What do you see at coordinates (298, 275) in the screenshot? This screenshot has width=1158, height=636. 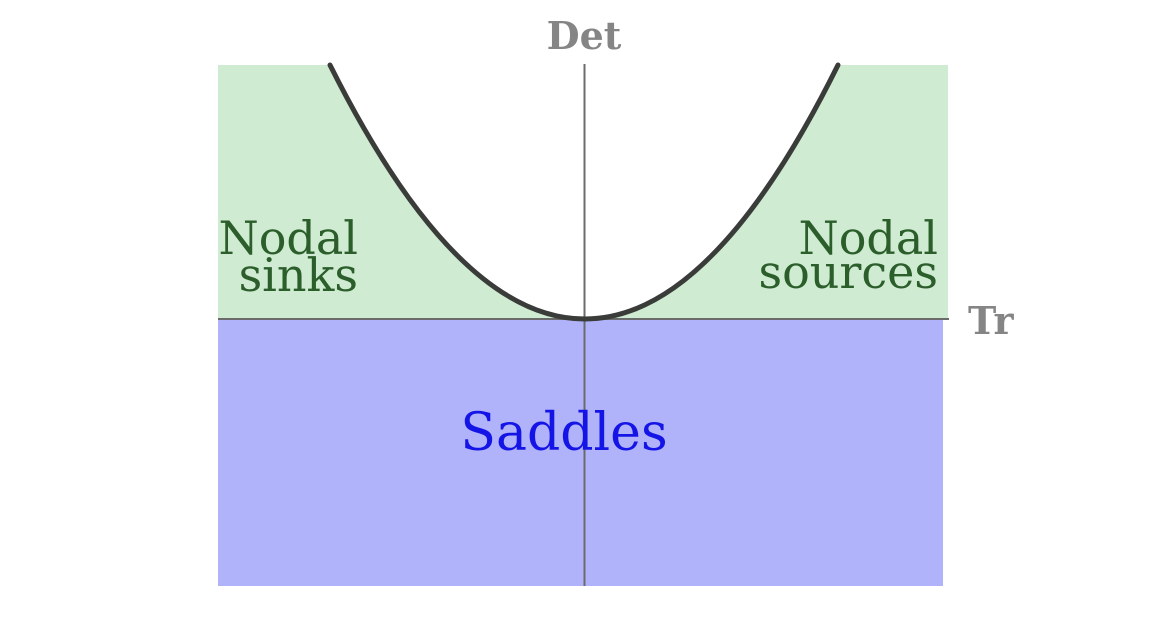 I see `nodal-sinks-label-line2: sinks` at bounding box center [298, 275].